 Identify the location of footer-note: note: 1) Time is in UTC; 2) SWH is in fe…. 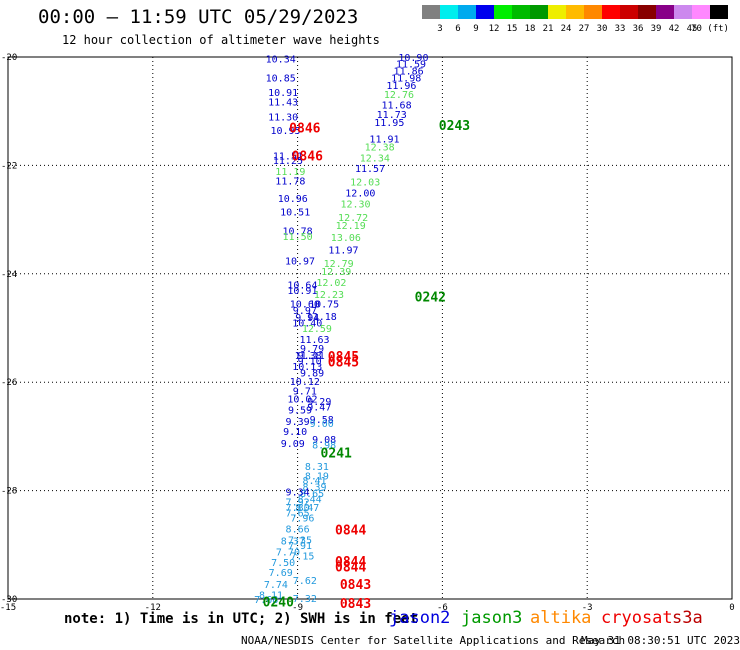
(241, 619).